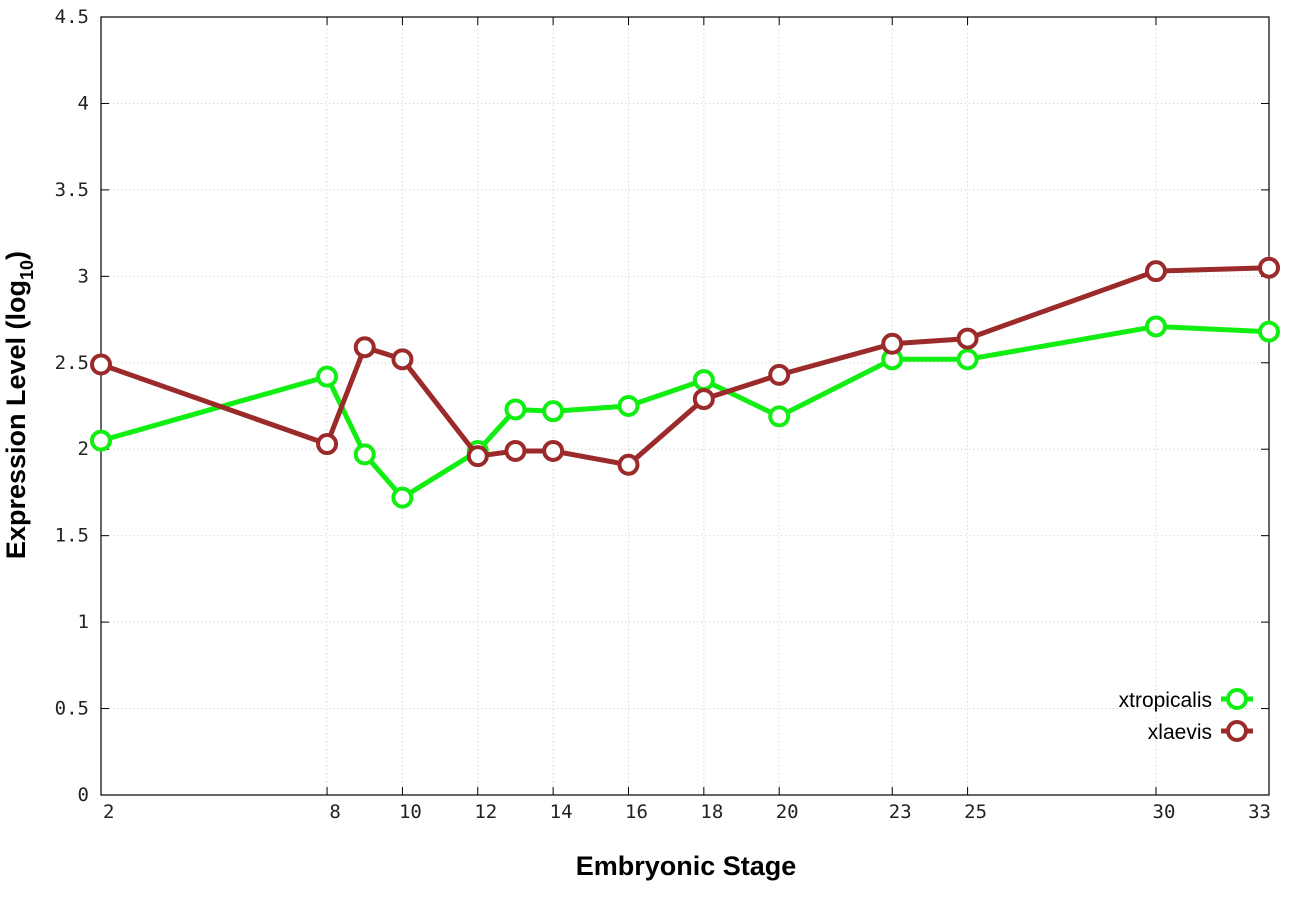 The height and width of the screenshot is (907, 1296). I want to click on x-axis-title: Embryonic Stage, so click(686, 866).